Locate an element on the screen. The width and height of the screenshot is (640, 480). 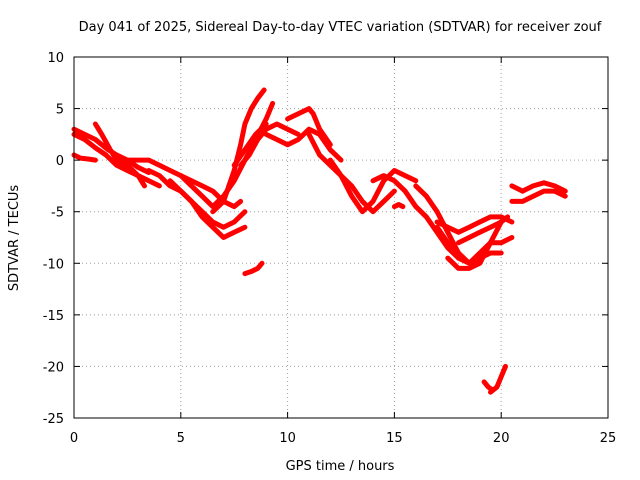
y-tick-label: -10 is located at coordinates (53, 264).